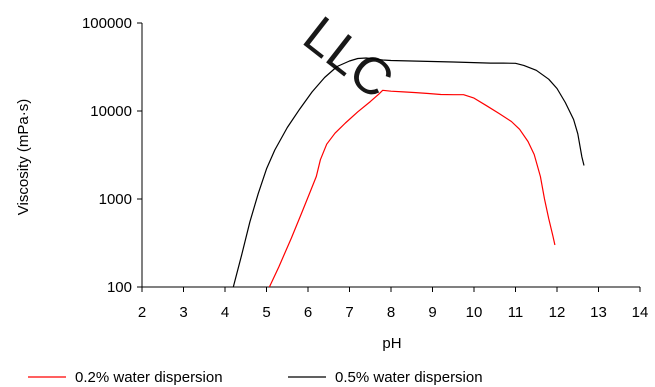  Describe the element at coordinates (348, 58) in the screenshot. I see `watermark-text: LLC` at that location.